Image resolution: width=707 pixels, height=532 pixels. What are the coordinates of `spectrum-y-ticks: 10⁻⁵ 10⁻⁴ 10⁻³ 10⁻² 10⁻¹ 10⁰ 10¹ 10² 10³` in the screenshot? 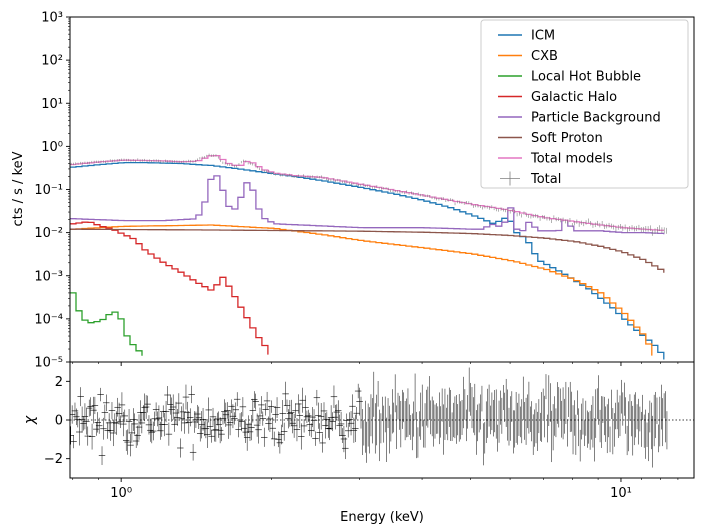 It's located at (52, 191).